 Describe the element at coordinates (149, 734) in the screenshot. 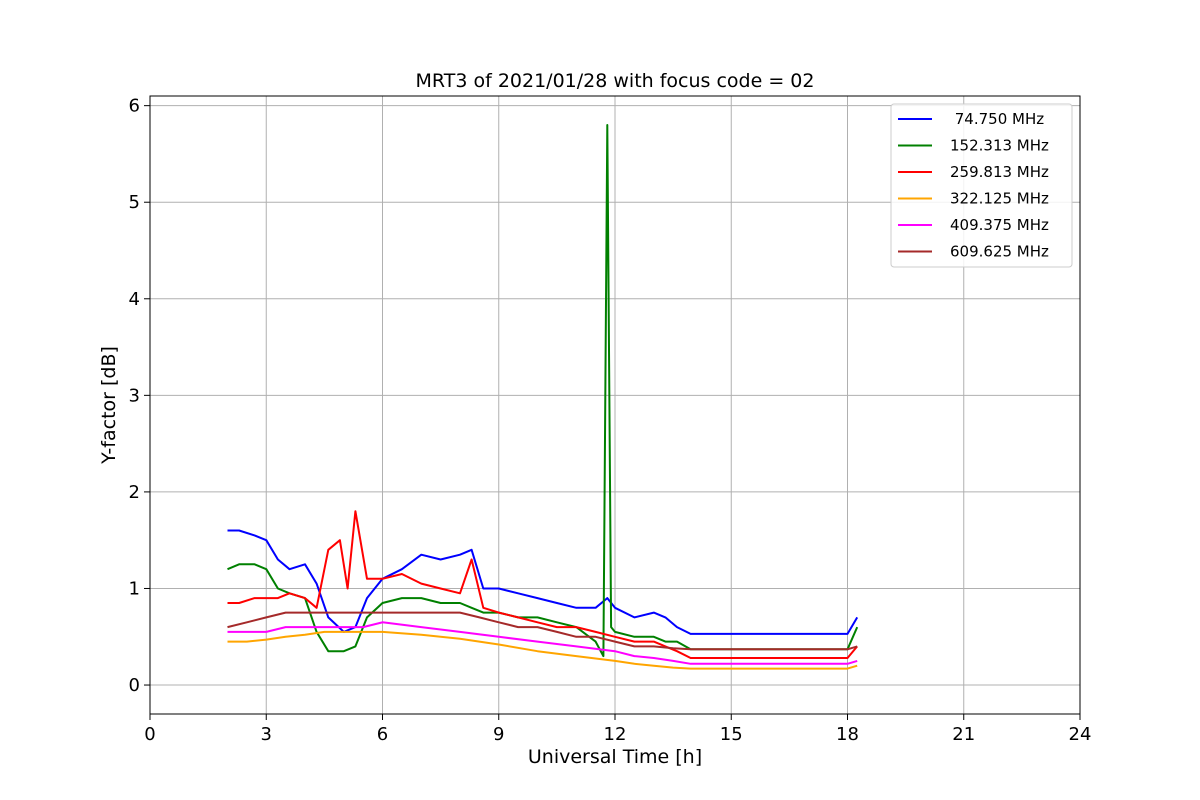

I see `x-tick-label: 0` at that location.